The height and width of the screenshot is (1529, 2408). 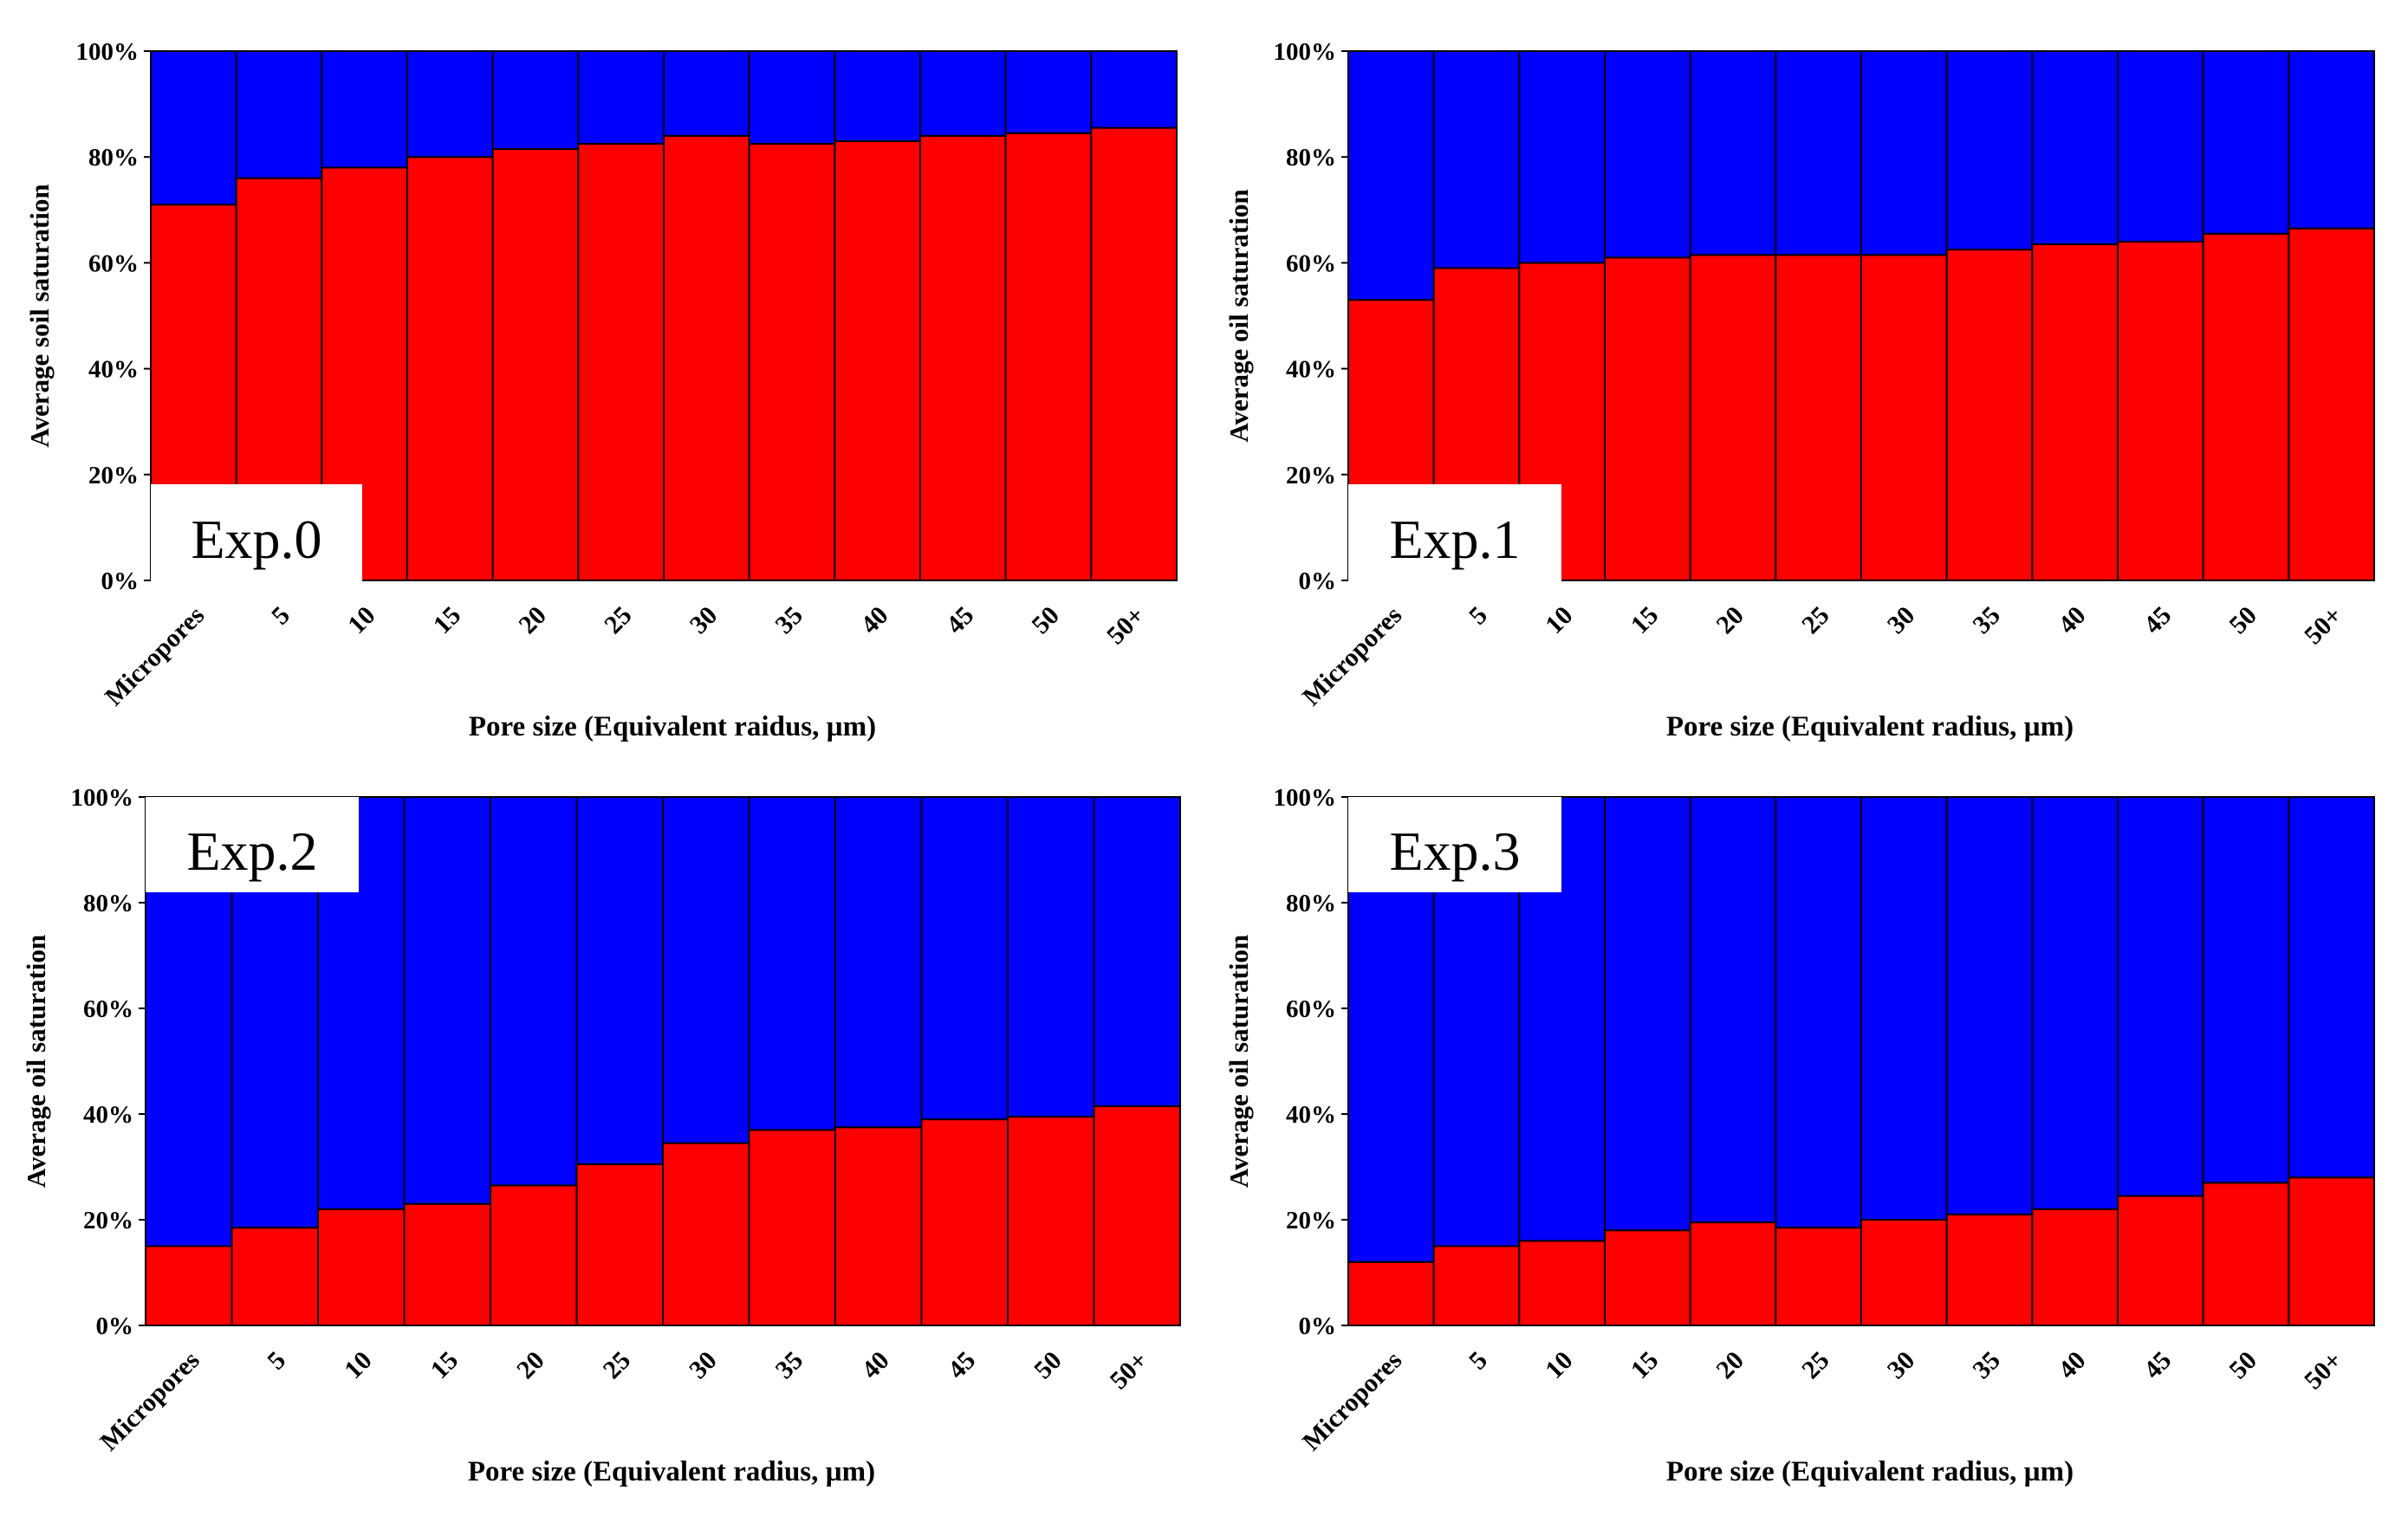 I want to click on panel-label: Exp.0, so click(x=257, y=532).